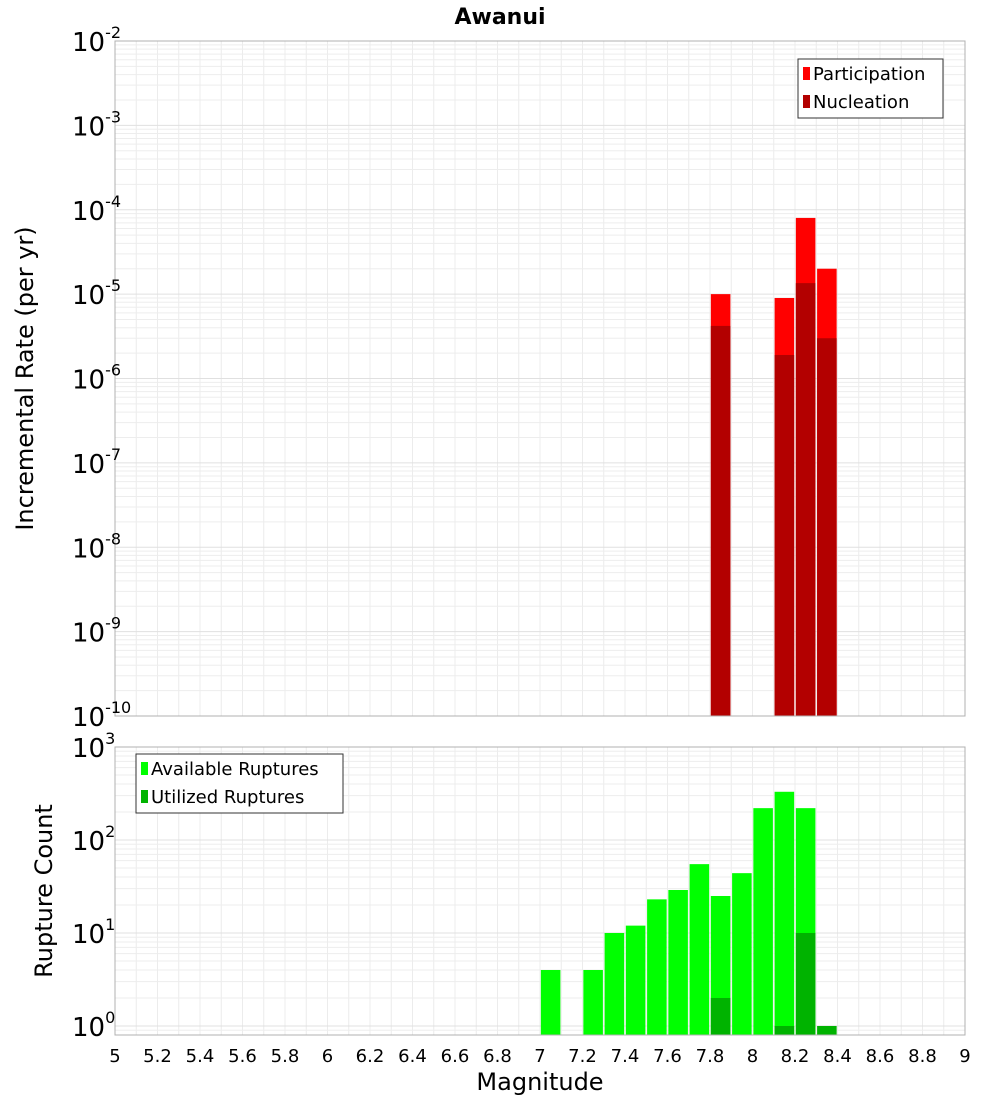  What do you see at coordinates (497, 1056) in the screenshot?
I see `x-tick-label: 6.8` at bounding box center [497, 1056].